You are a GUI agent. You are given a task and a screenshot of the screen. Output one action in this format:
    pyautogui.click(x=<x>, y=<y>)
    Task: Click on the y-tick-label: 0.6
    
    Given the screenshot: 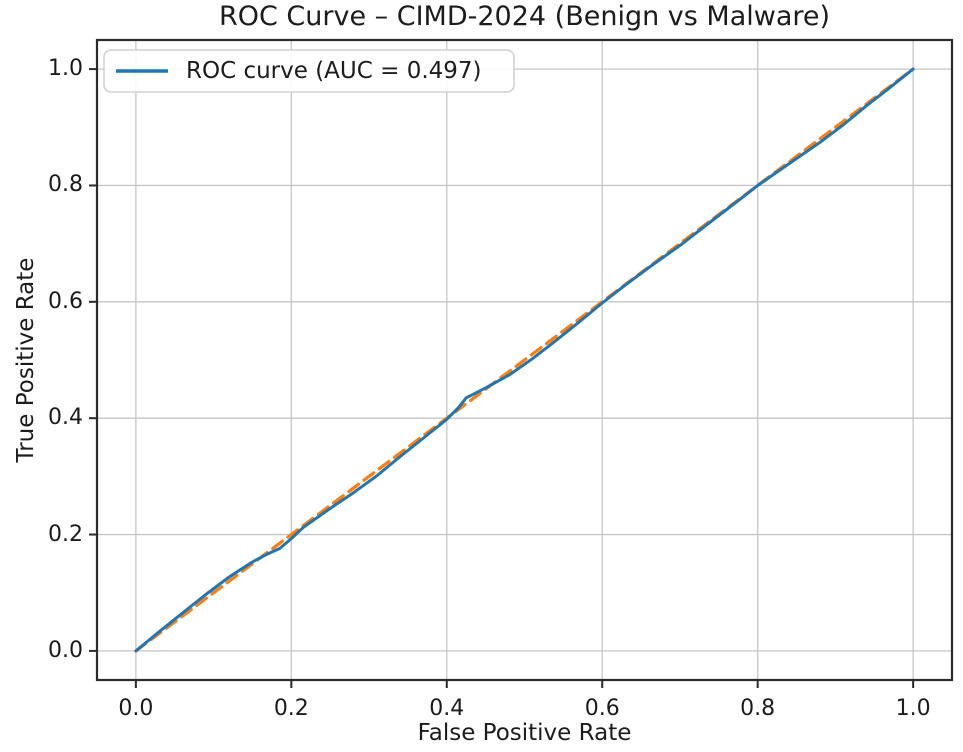 What is the action you would take?
    pyautogui.click(x=65, y=301)
    